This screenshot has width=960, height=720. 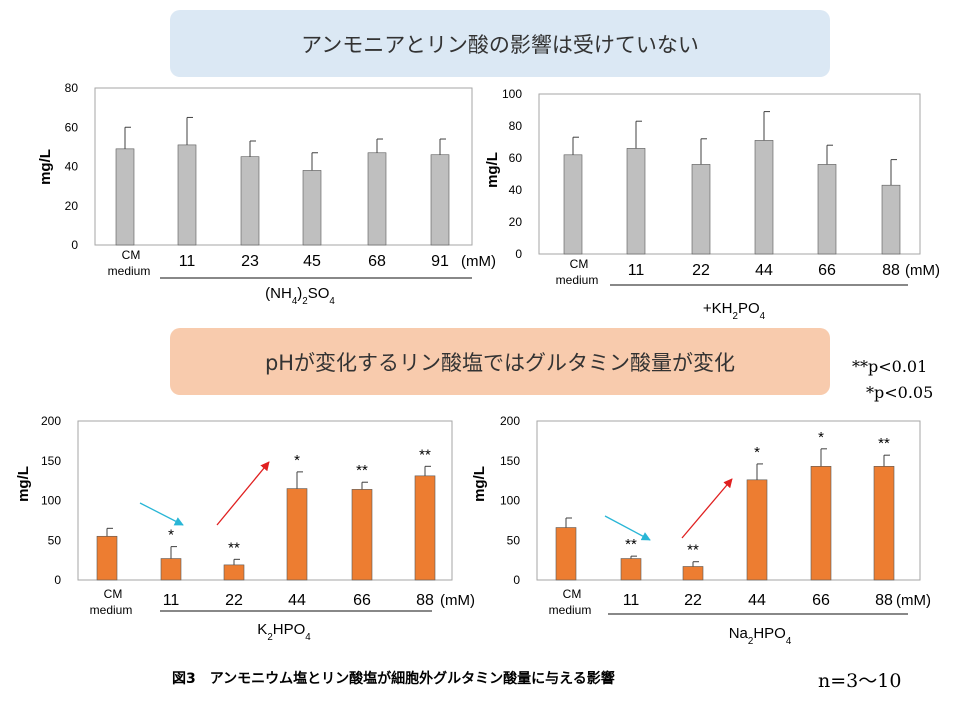 What do you see at coordinates (900, 392) in the screenshot?
I see `p-value-single-star: *p<0.05` at bounding box center [900, 392].